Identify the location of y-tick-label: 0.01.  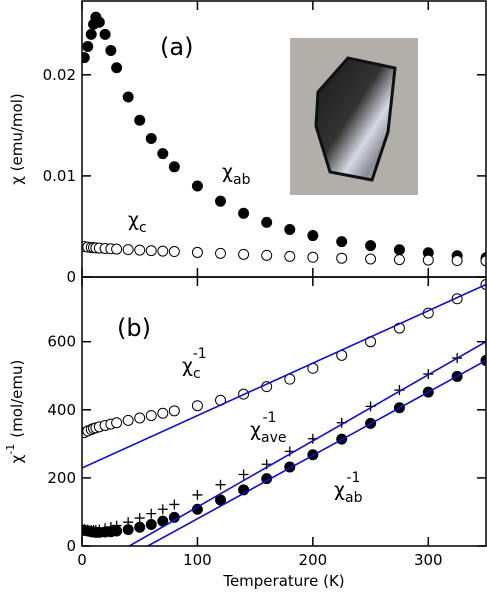
(59, 176).